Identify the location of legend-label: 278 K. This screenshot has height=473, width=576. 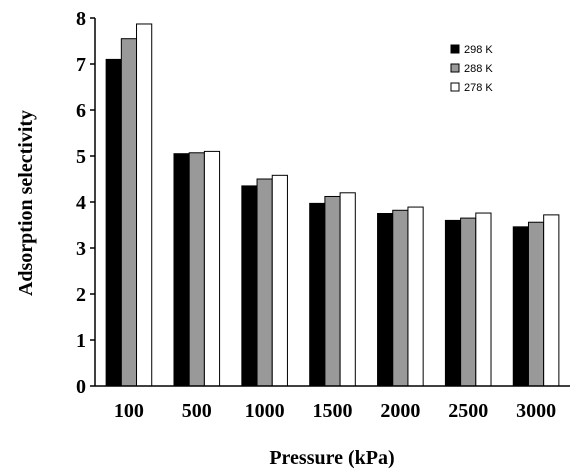
(478, 88).